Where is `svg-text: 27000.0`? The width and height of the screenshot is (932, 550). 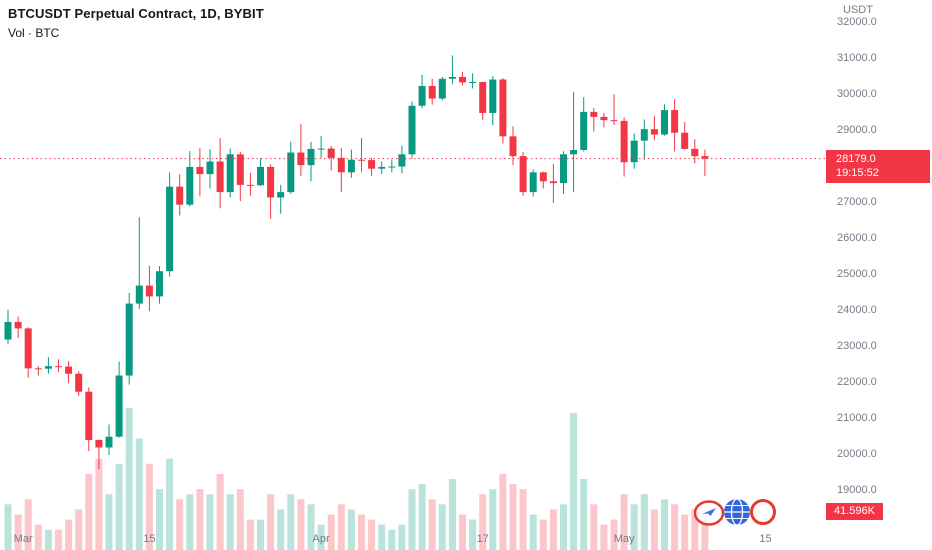 svg-text: 27000.0 is located at coordinates (857, 202).